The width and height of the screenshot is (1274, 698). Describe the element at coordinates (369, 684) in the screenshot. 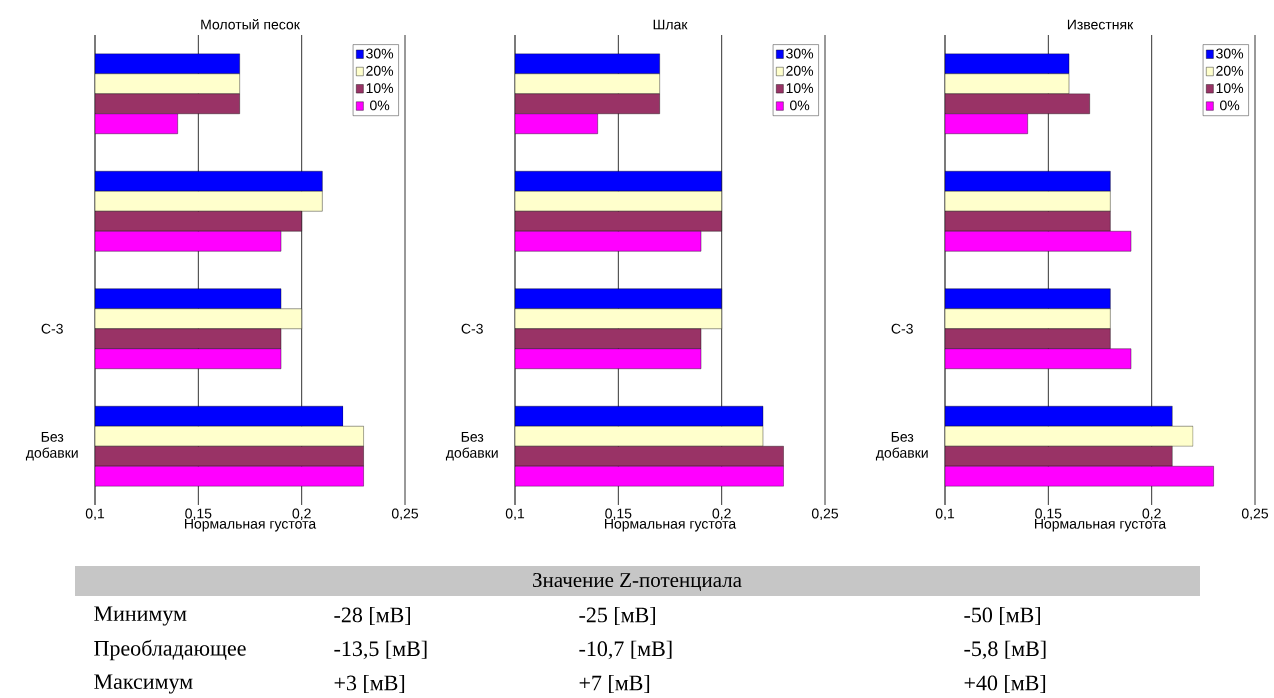

I see `text: +3 [мВ]` at that location.